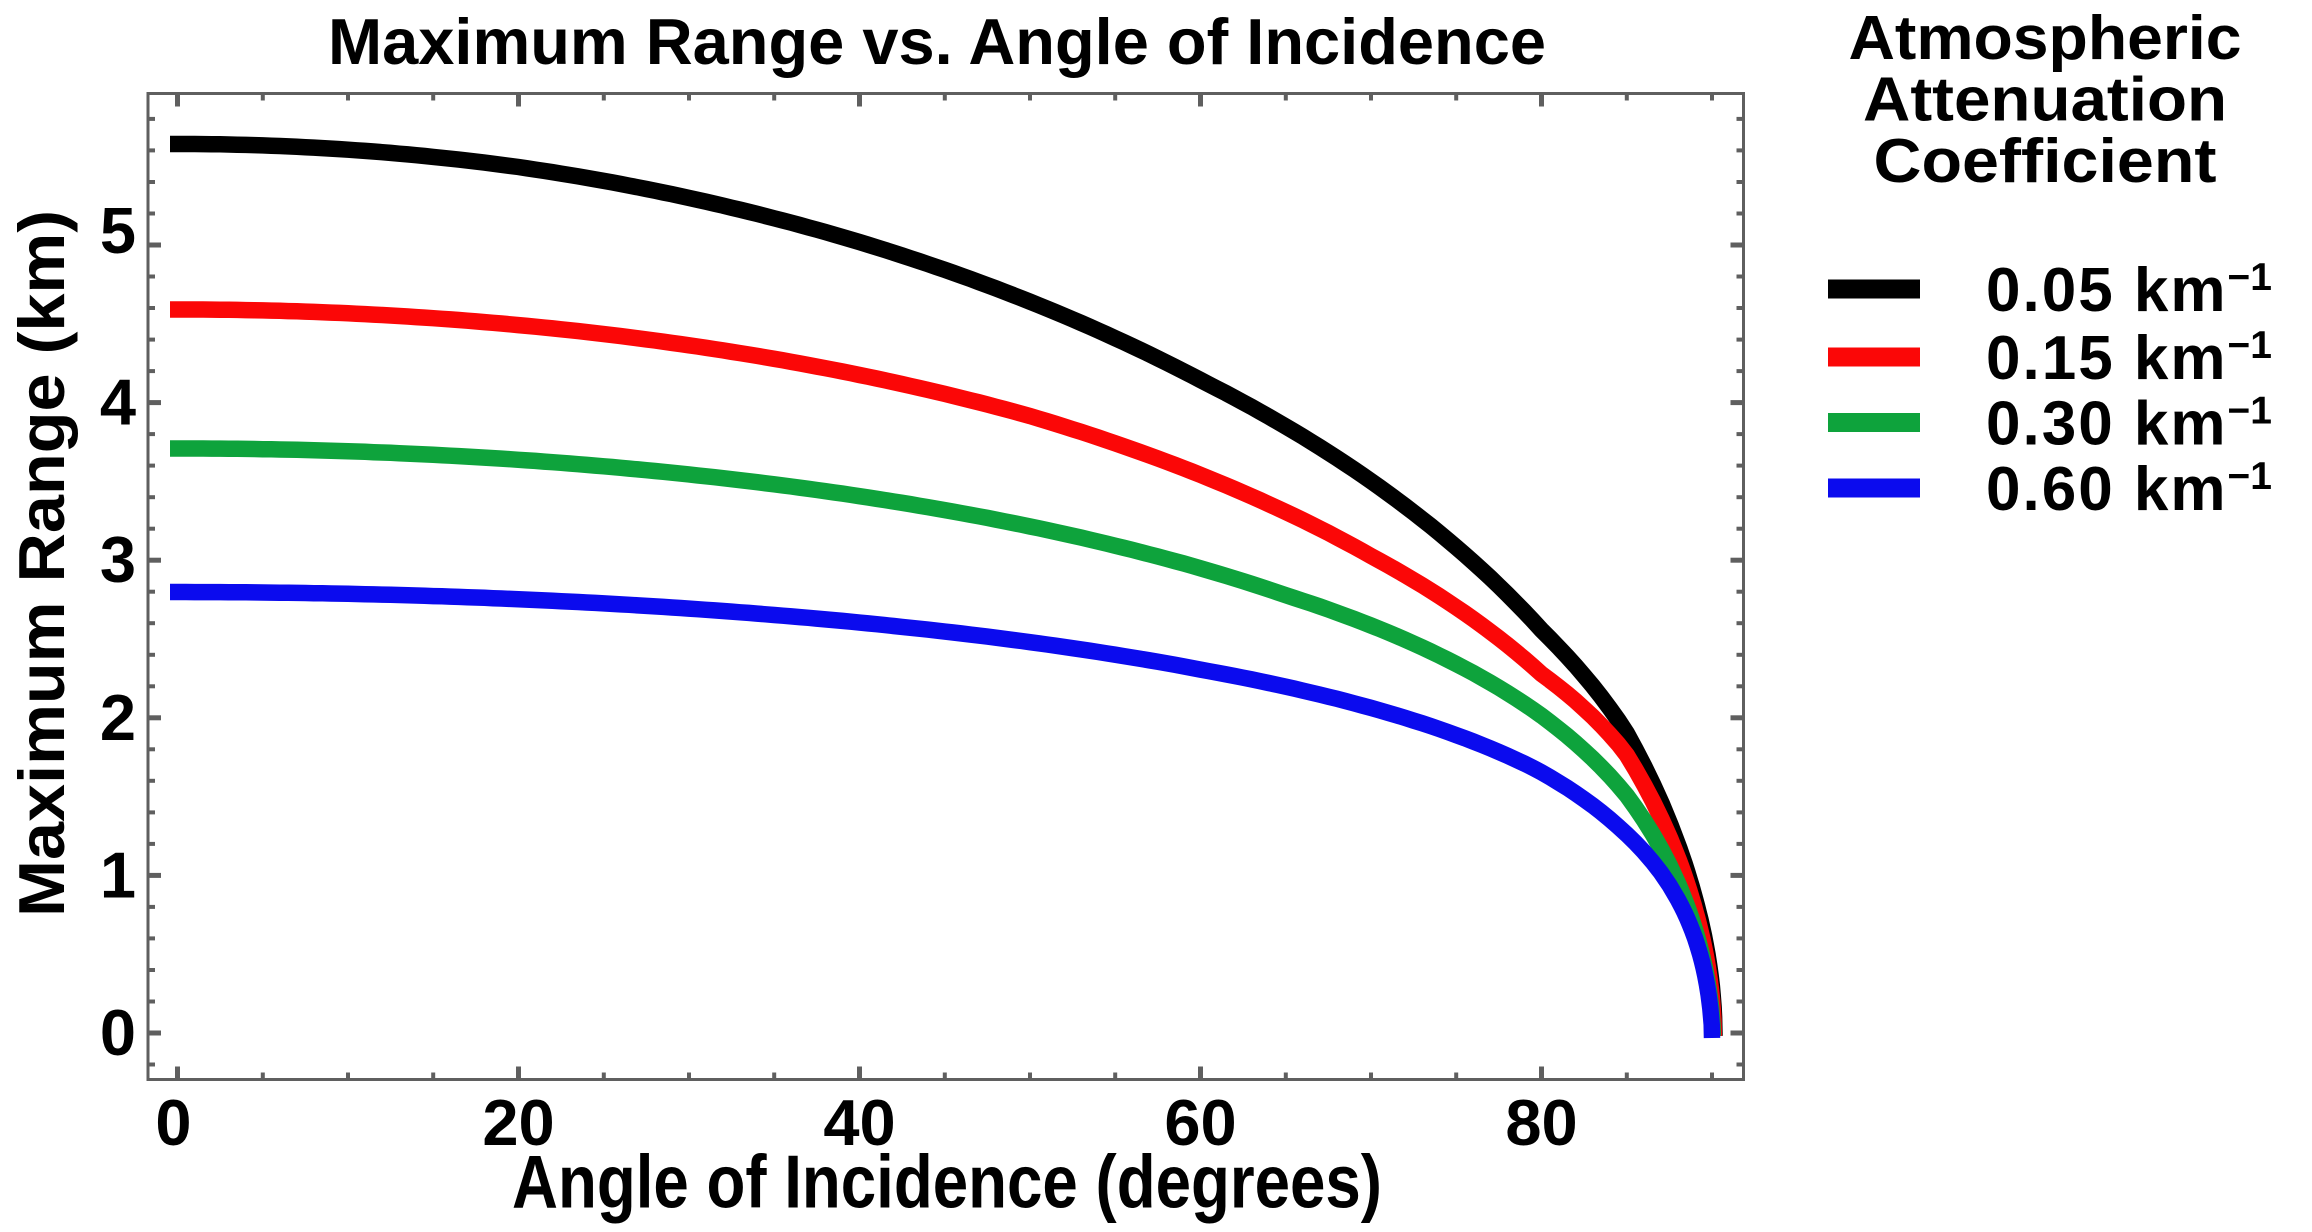  I want to click on svg-text: 0.60 km−1, so click(2129, 489).